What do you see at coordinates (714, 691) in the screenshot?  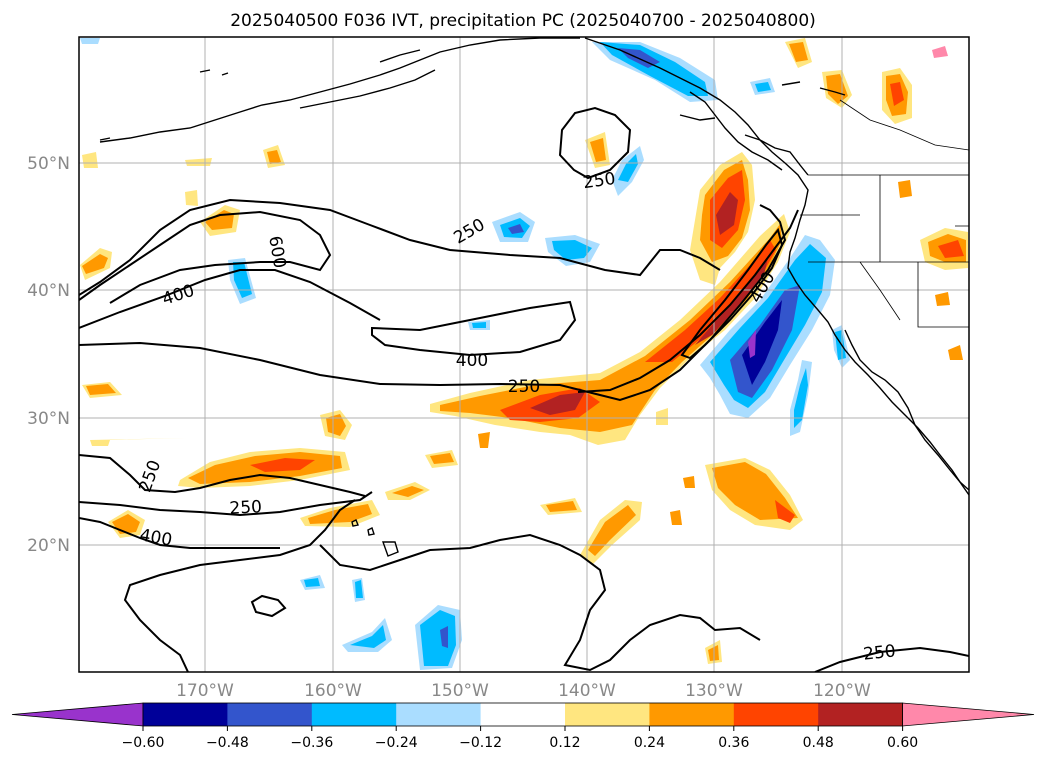 I see `lon-label: 130°W` at bounding box center [714, 691].